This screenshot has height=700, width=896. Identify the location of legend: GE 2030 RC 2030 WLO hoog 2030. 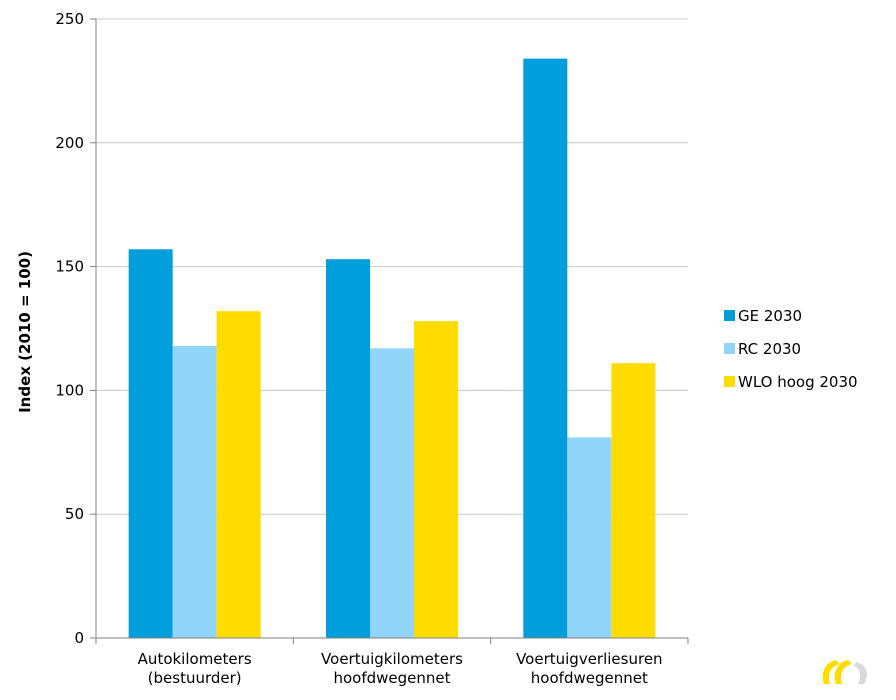
(791, 349).